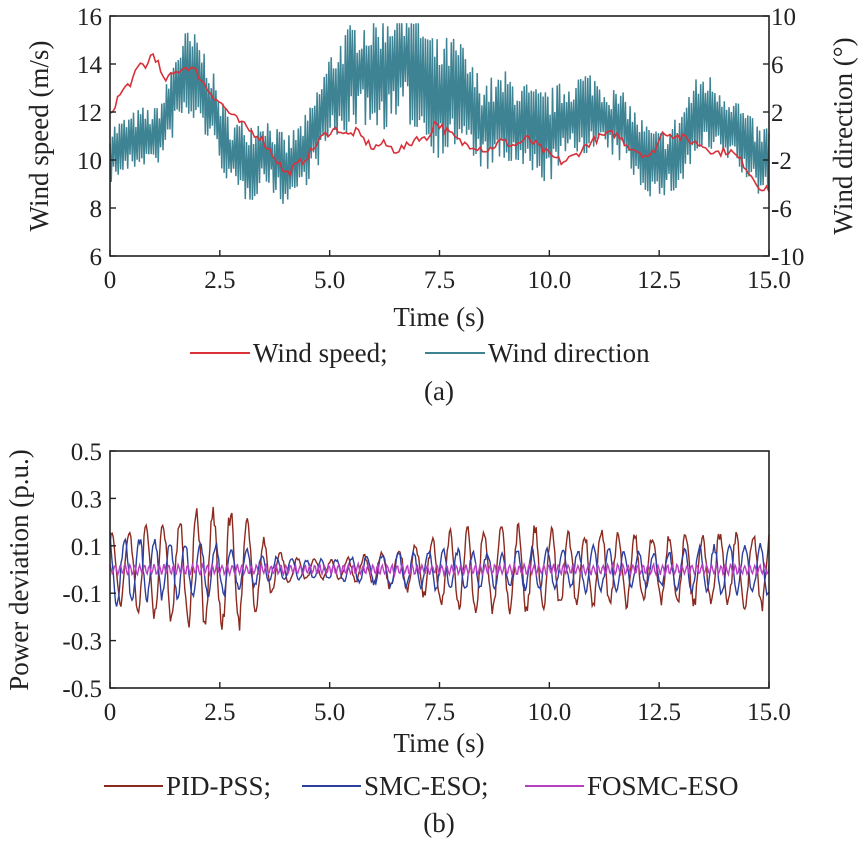  What do you see at coordinates (438, 823) in the screenshot?
I see `panel-b-caption: (b)` at bounding box center [438, 823].